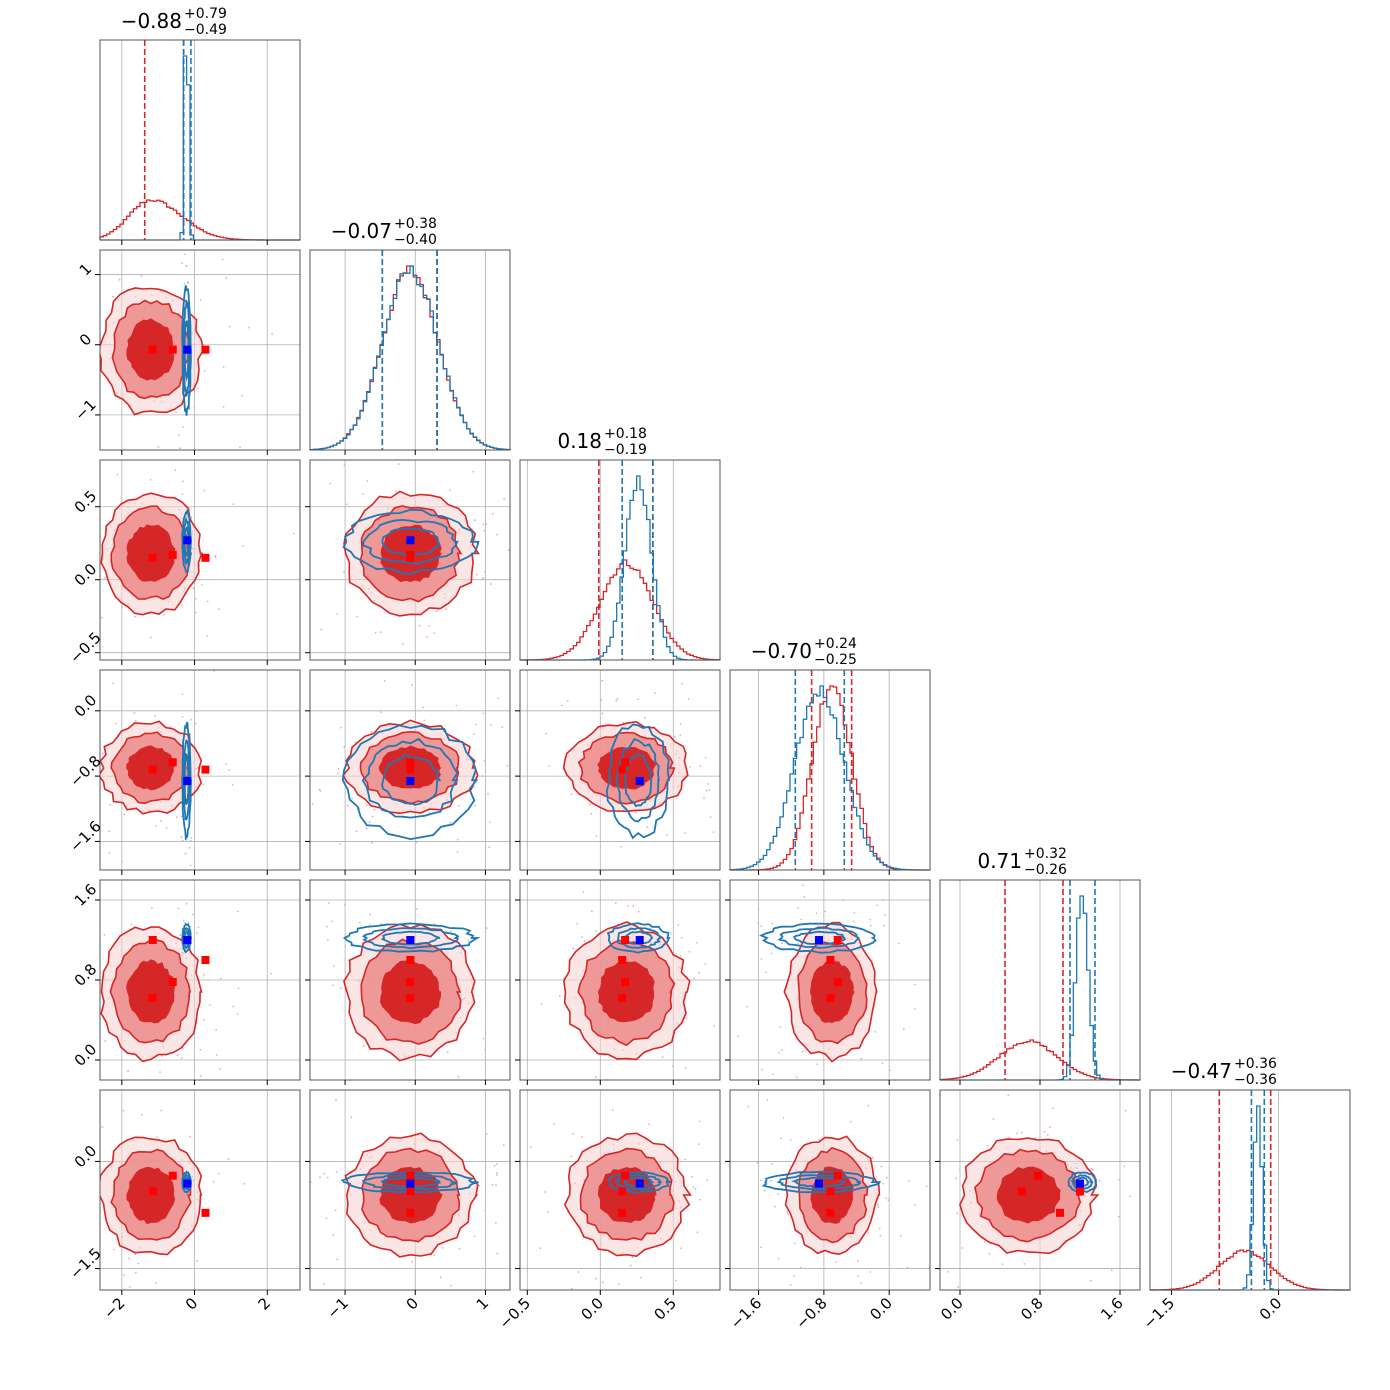 The height and width of the screenshot is (1390, 1390). Describe the element at coordinates (410, 333) in the screenshot. I see `diag-panel-2: −0.07 +0.38−0.40` at that location.